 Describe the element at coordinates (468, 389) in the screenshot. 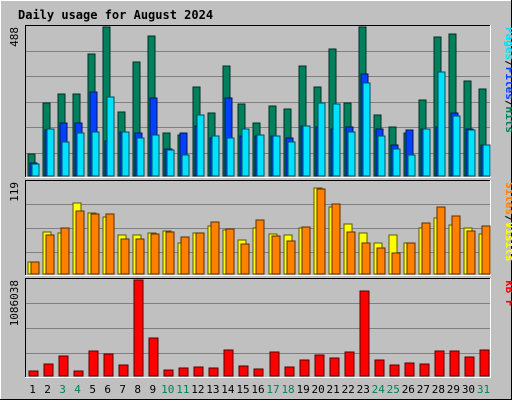

I see `x-tick-label: 30` at that location.